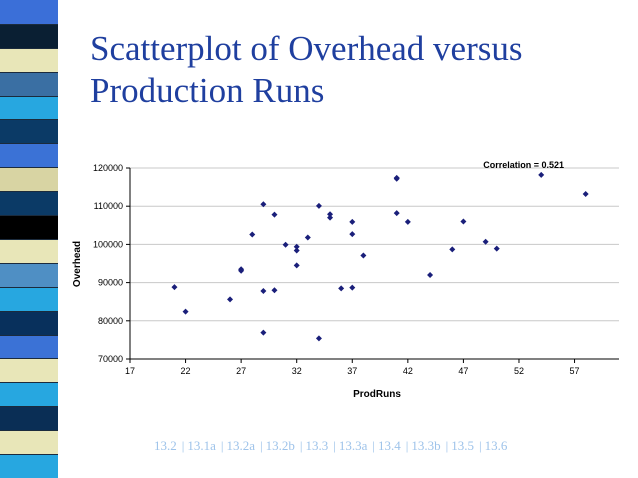 This screenshot has width=638, height=478. Describe the element at coordinates (130, 371) in the screenshot. I see `x-tick-label: 17` at that location.